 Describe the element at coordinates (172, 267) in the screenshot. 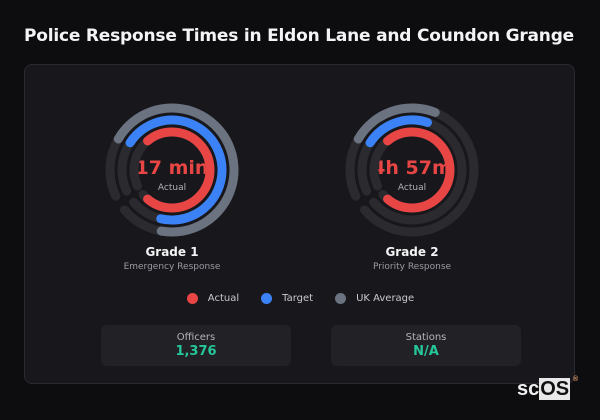

I see `gauge-subtitle: Emergency Response` at that location.